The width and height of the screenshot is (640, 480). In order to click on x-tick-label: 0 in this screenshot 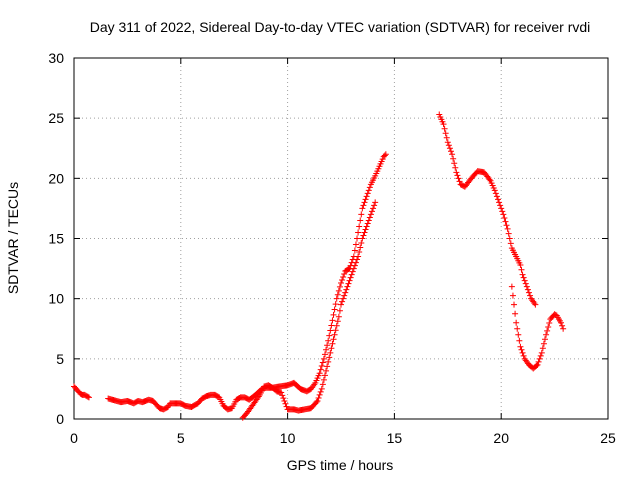, I will do `click(74, 438)`.